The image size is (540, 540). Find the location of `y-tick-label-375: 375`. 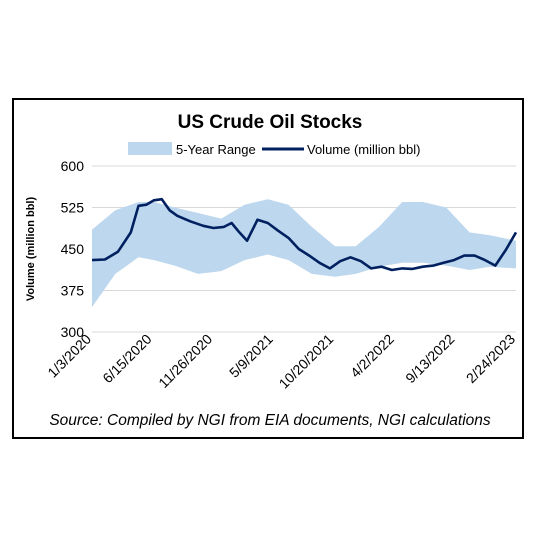

y-tick-label-375: 375 is located at coordinates (73, 291).